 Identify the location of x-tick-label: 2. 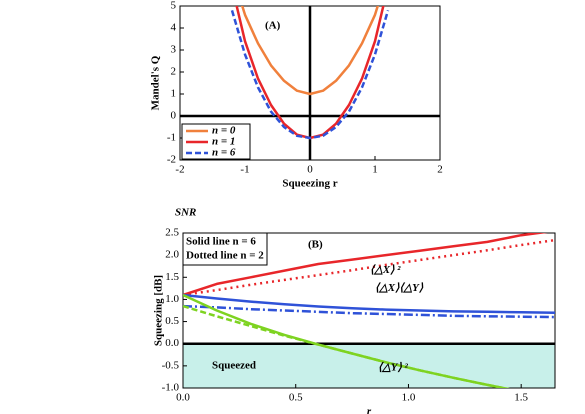
(440, 170).